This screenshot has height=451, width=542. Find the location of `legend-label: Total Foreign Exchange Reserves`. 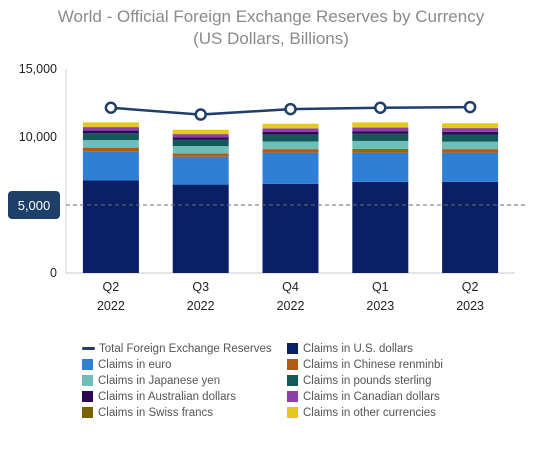

legend-label: Total Foreign Exchange Reserves is located at coordinates (185, 348).